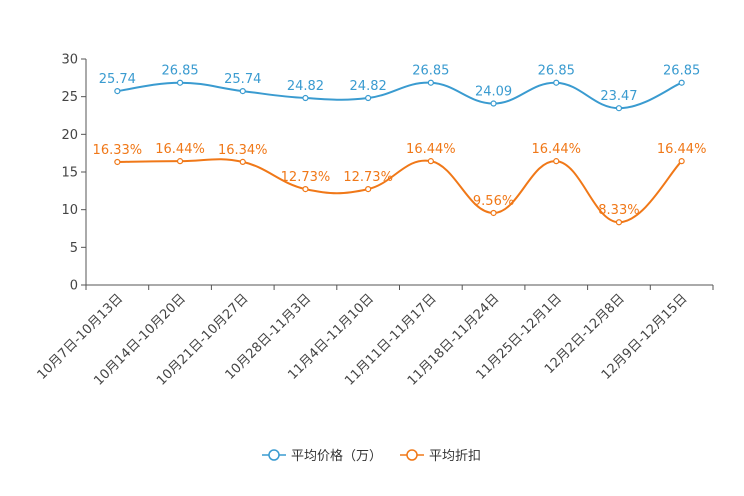 The width and height of the screenshot is (744, 496). I want to click on y-tick-label: 30, so click(69, 60).